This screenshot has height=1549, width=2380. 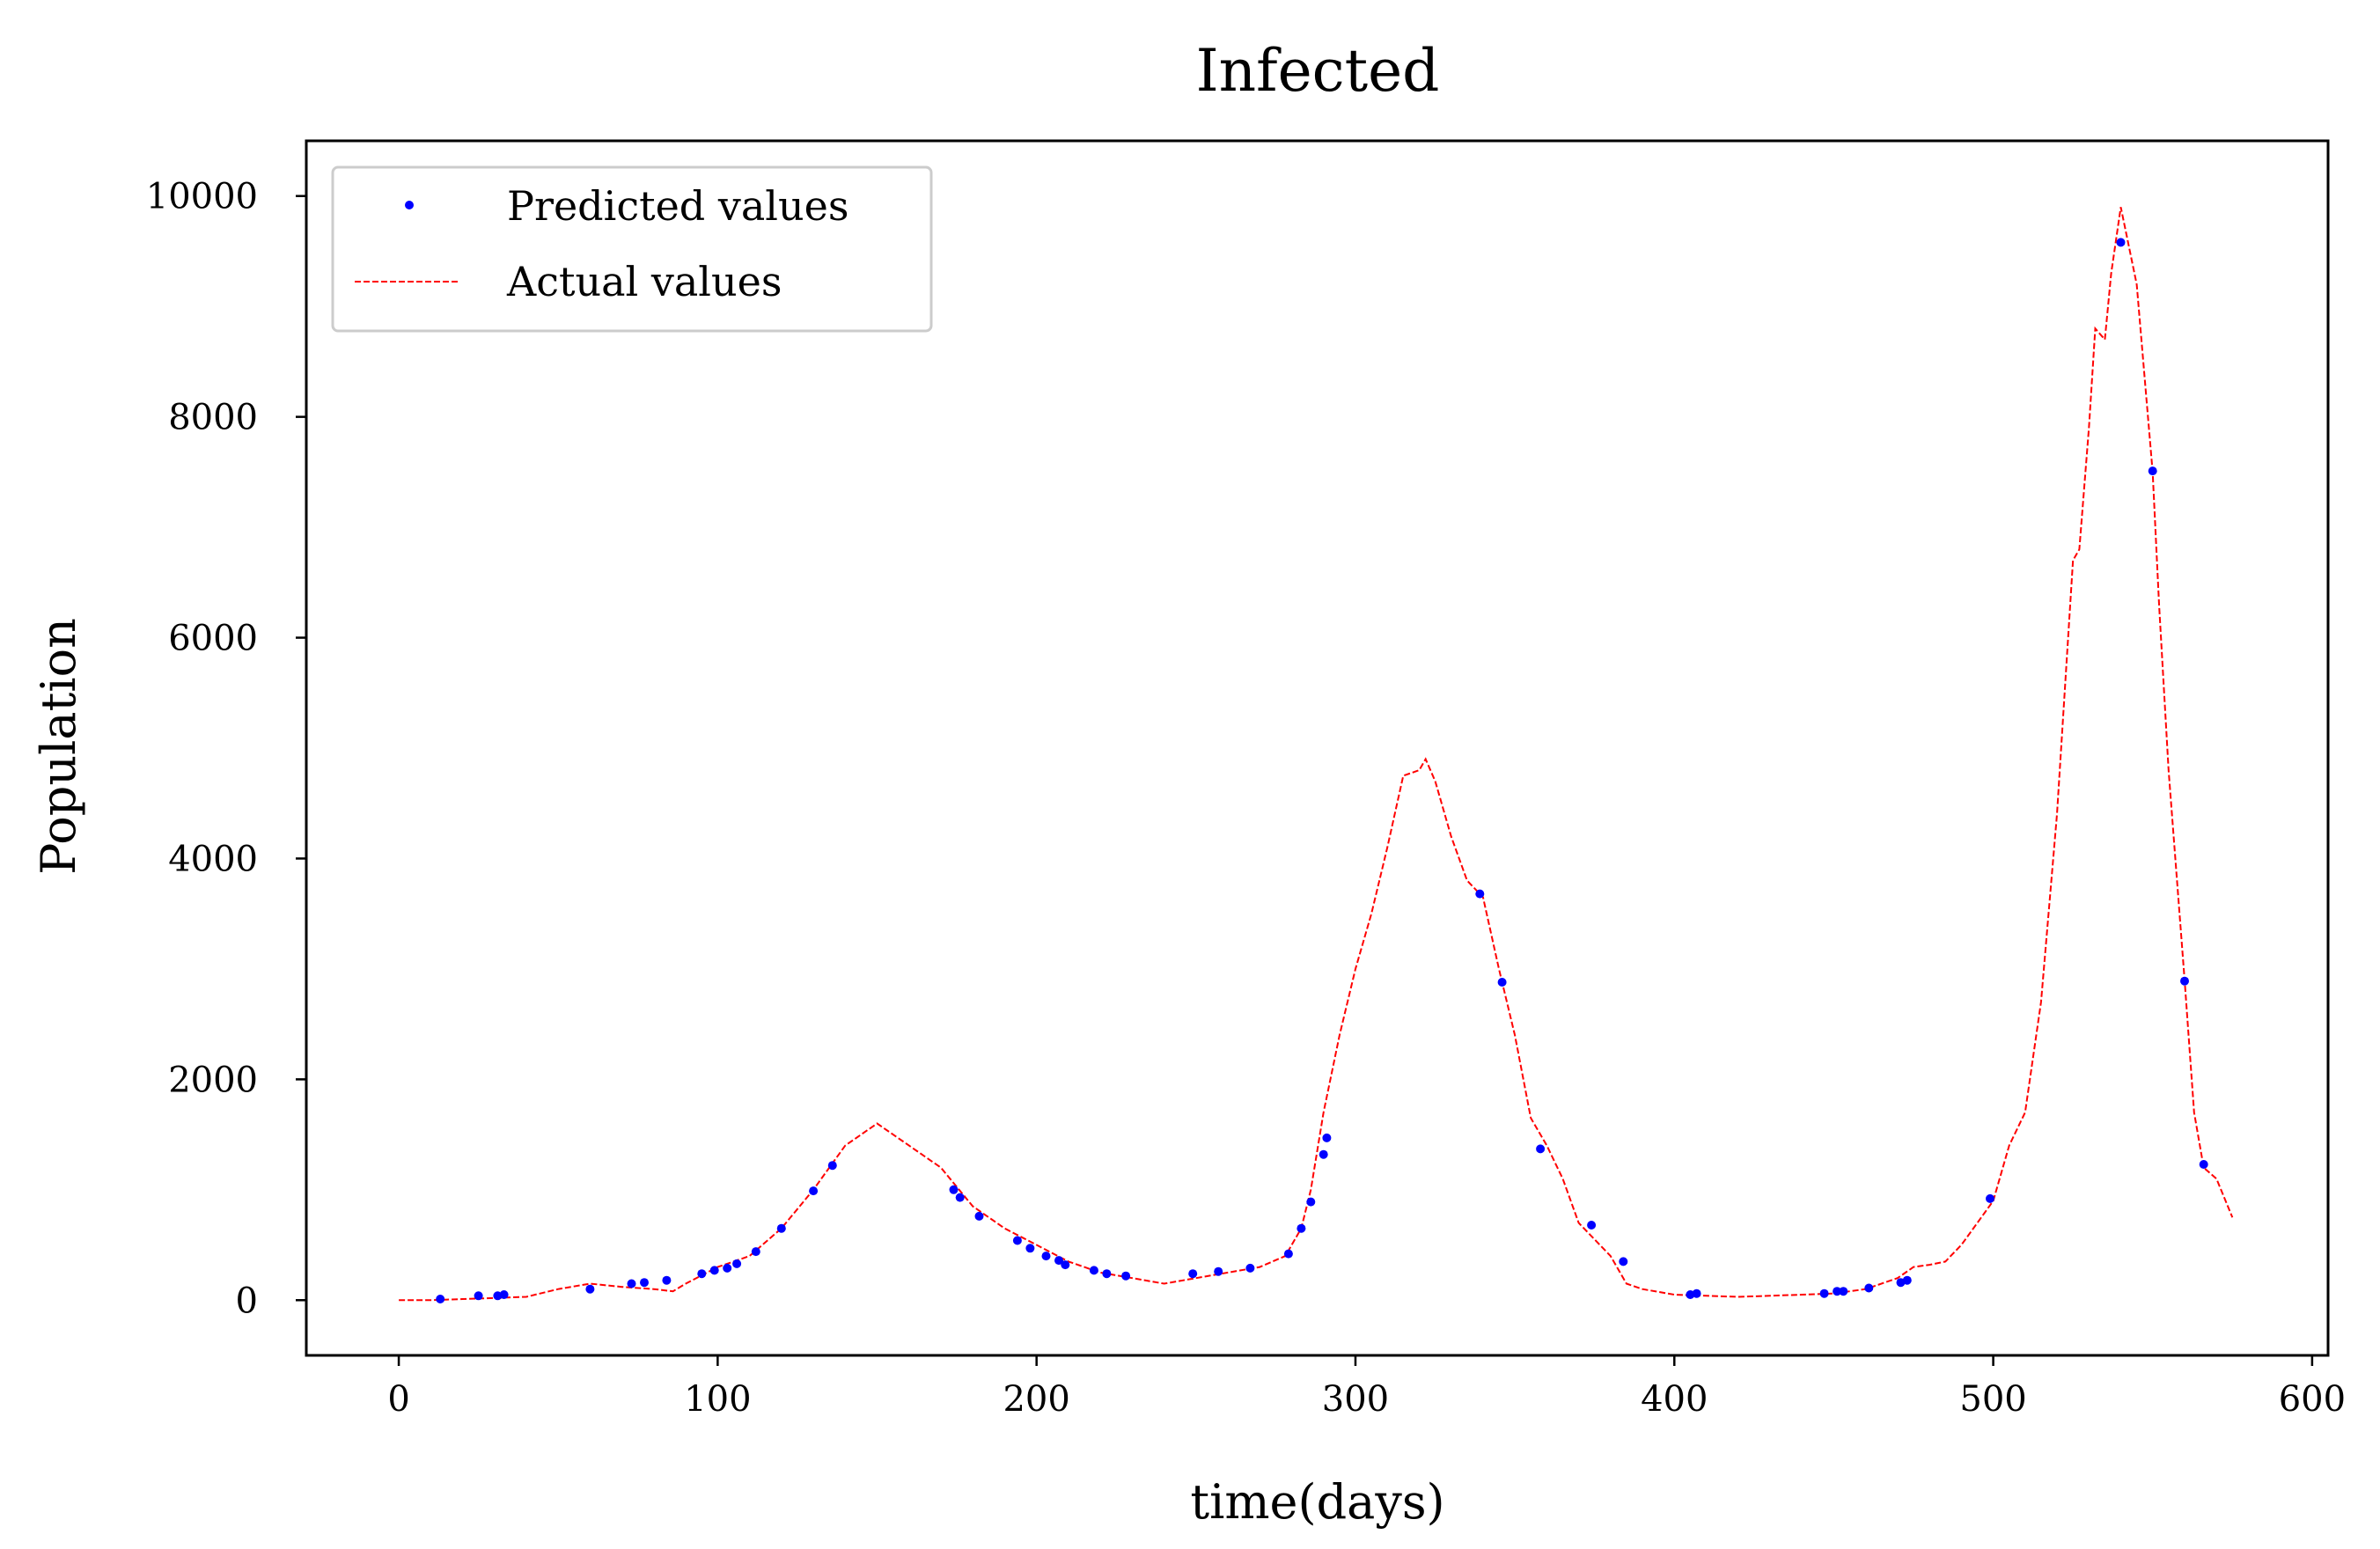 What do you see at coordinates (1355, 1400) in the screenshot?
I see `x-tick-label: 300` at bounding box center [1355, 1400].